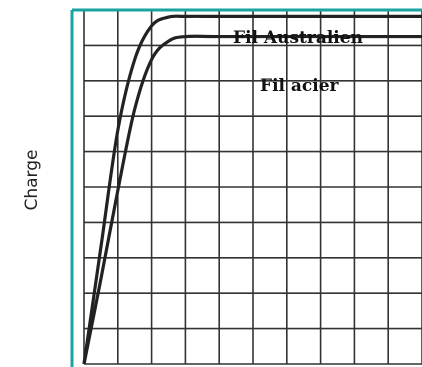  Describe the element at coordinates (298, 38) in the screenshot. I see `series-label-fil-australien: Fil Australien` at that location.